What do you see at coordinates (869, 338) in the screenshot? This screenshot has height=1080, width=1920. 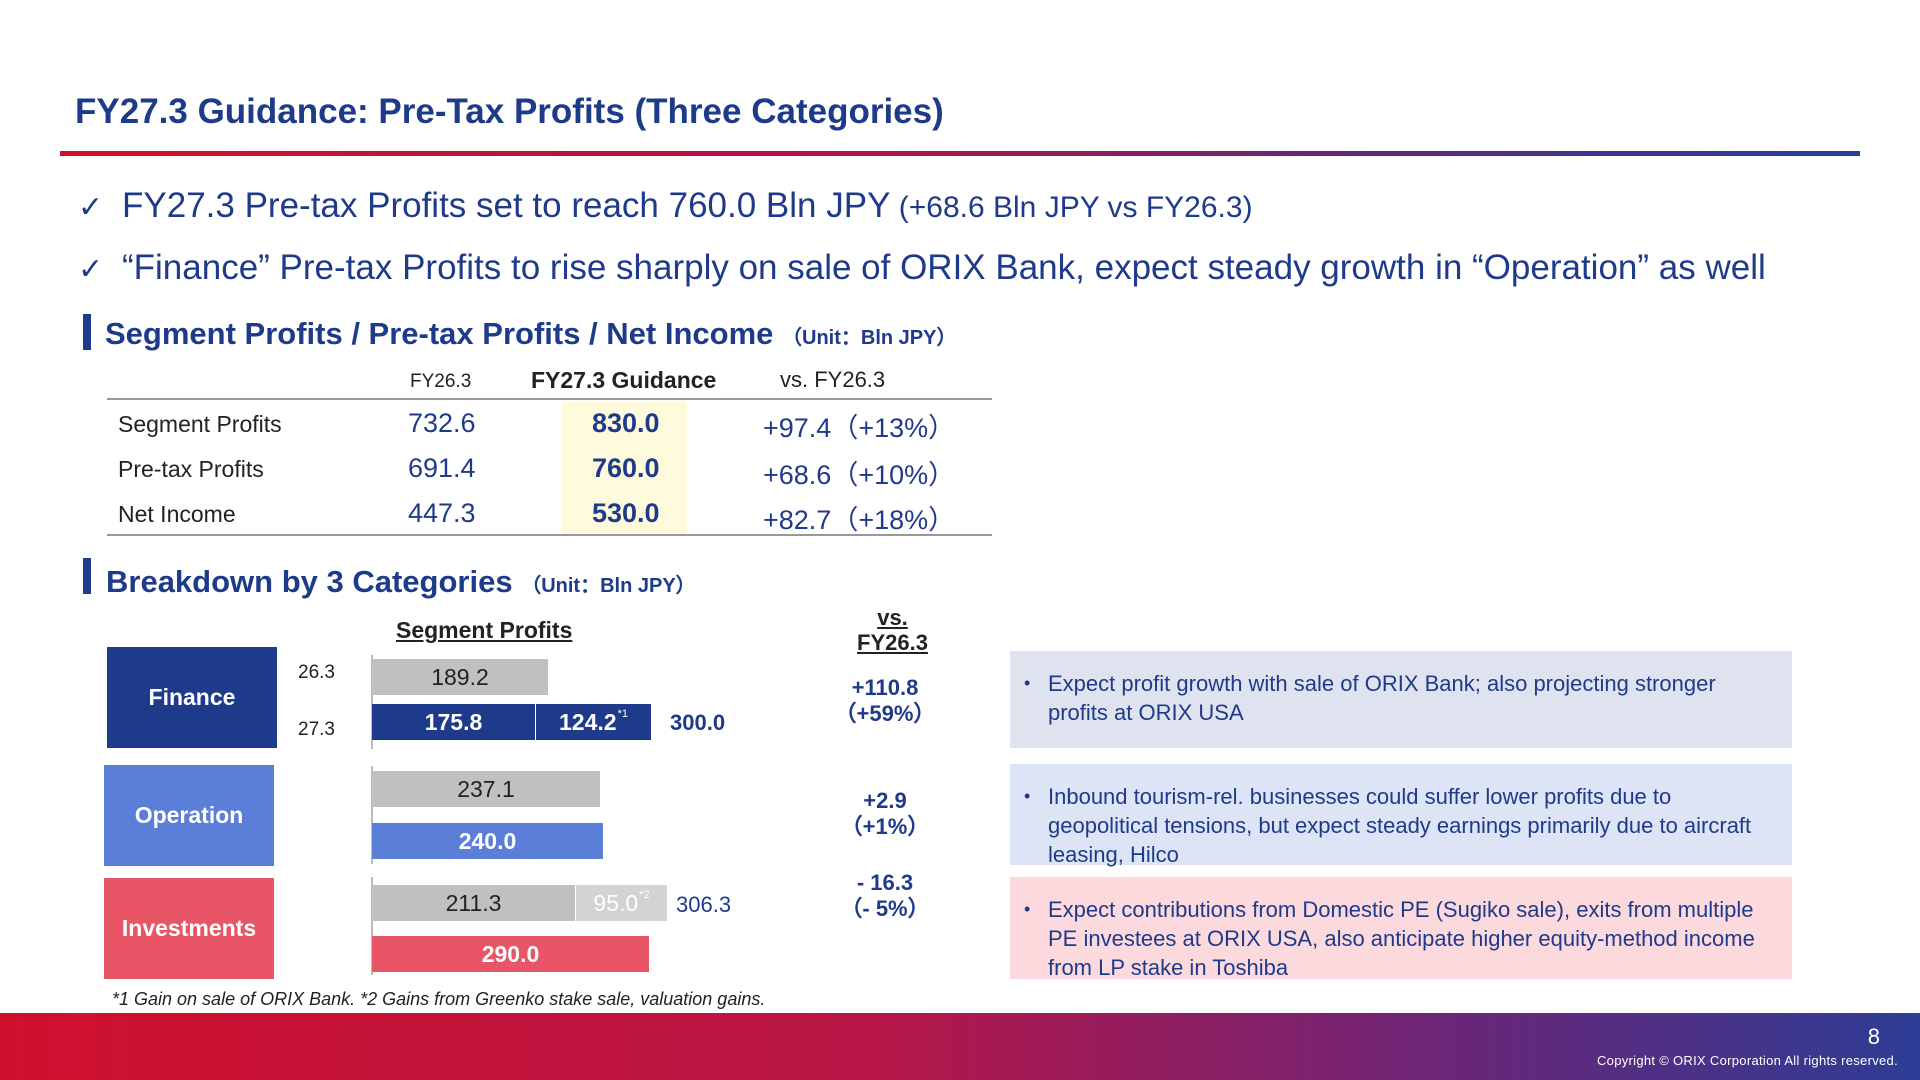 I see `summary-unit: （Unit：Bln JPY）` at bounding box center [869, 338].